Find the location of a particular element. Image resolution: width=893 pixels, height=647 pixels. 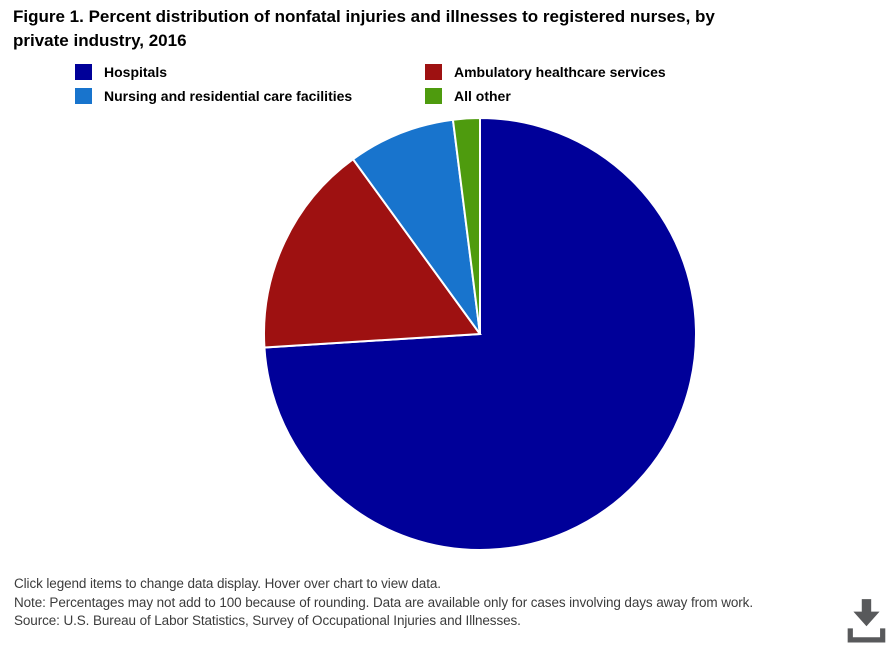

legend-label-all-other: All other is located at coordinates (482, 96).